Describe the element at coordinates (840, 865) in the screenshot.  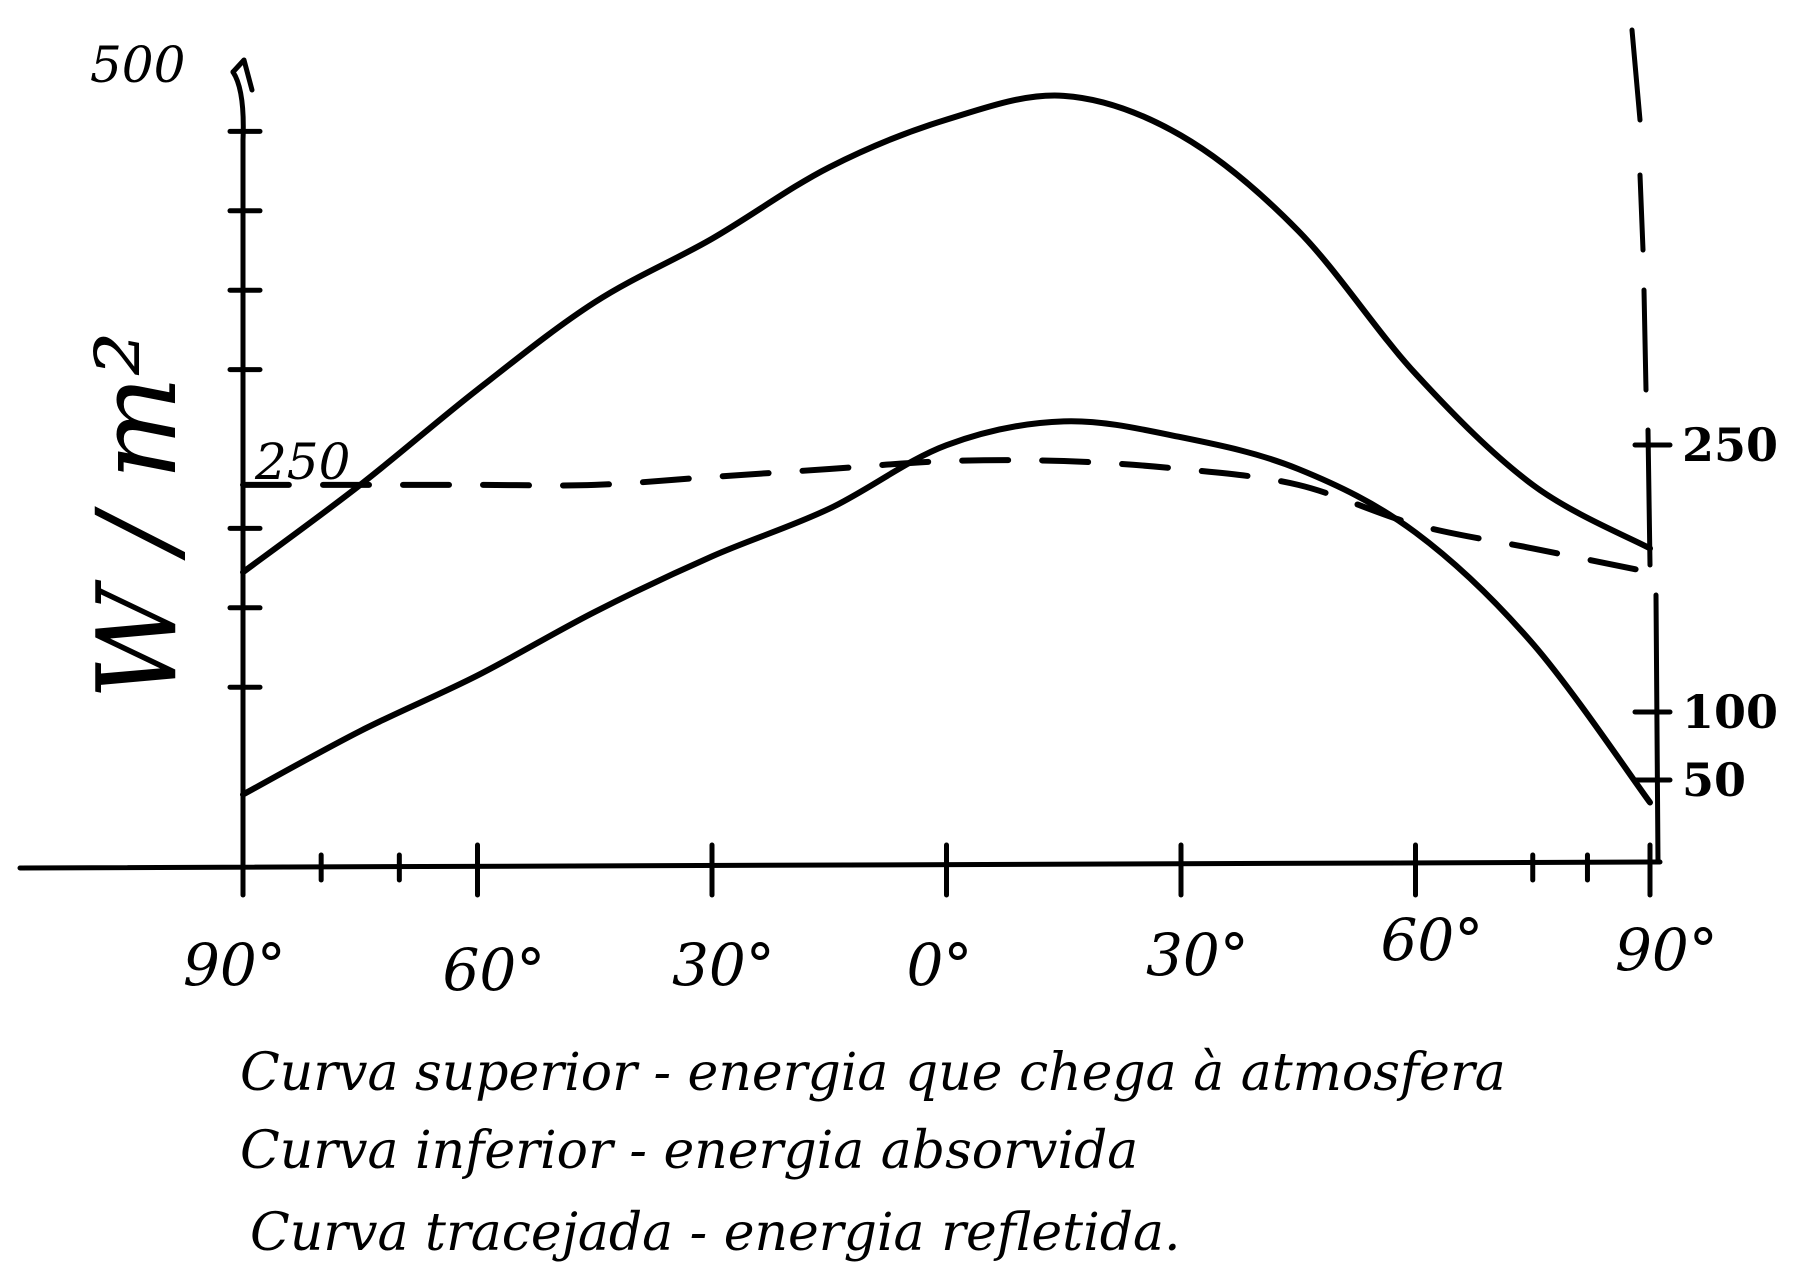
I see `x-axis` at that location.